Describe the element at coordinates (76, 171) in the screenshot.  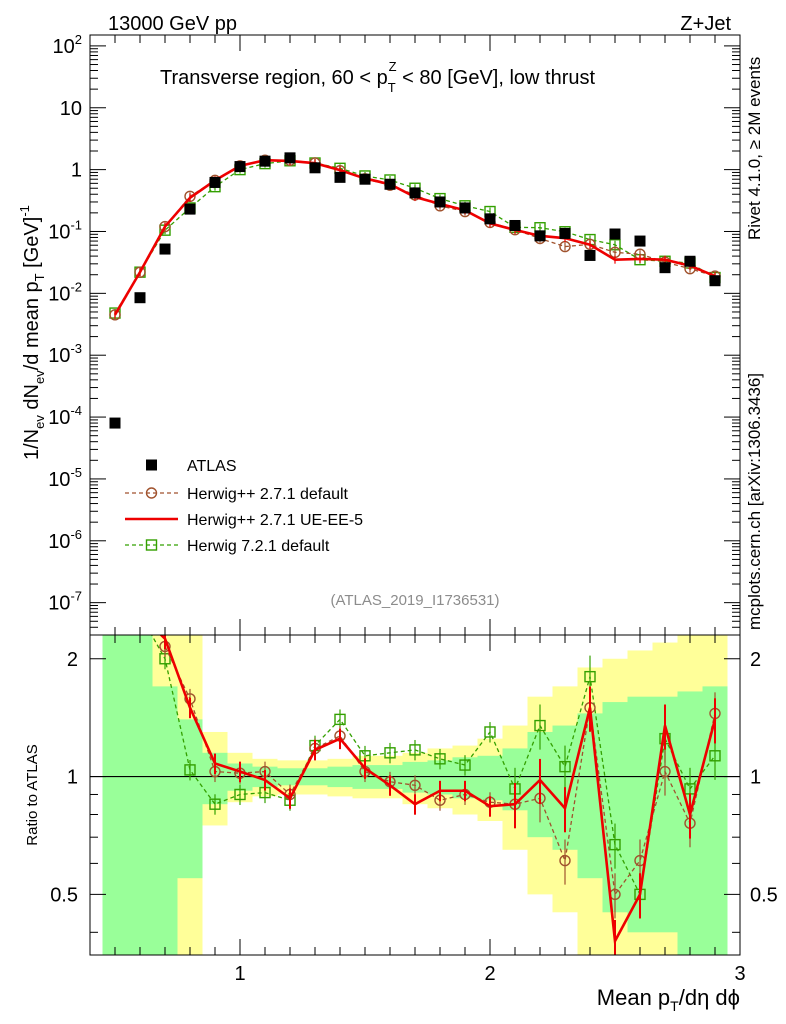
I see `y-tick-label: 1` at that location.